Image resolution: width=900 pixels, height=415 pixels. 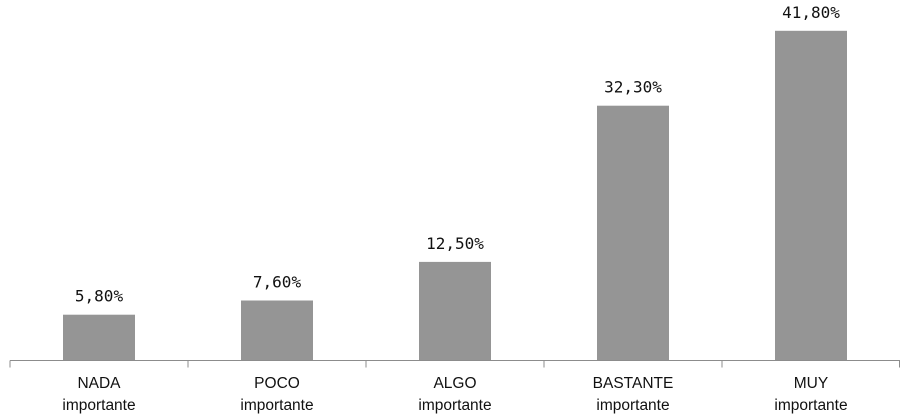 I want to click on data-label-3: 32,30%, so click(x=633, y=87).